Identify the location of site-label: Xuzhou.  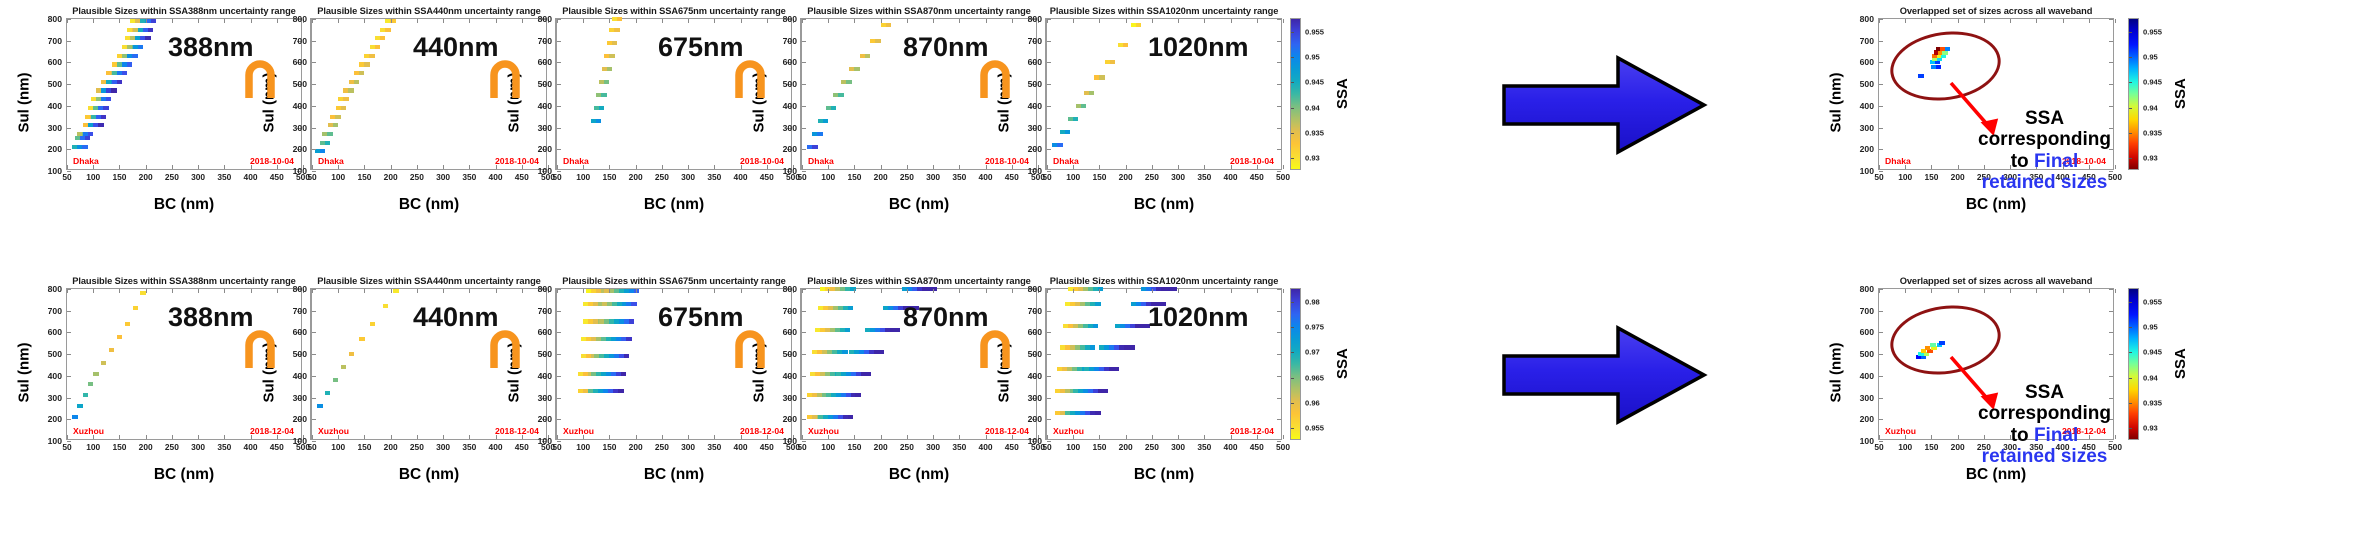
(89, 431).